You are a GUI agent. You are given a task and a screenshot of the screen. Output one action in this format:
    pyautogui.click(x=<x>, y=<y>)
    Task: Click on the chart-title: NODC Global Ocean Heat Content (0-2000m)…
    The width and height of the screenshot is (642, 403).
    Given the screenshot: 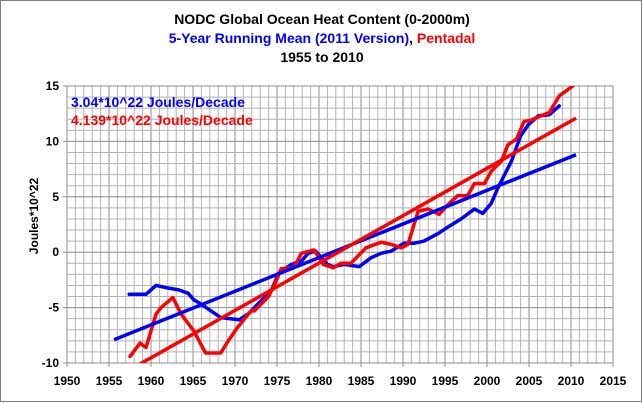 What is the action you would take?
    pyautogui.click(x=322, y=38)
    